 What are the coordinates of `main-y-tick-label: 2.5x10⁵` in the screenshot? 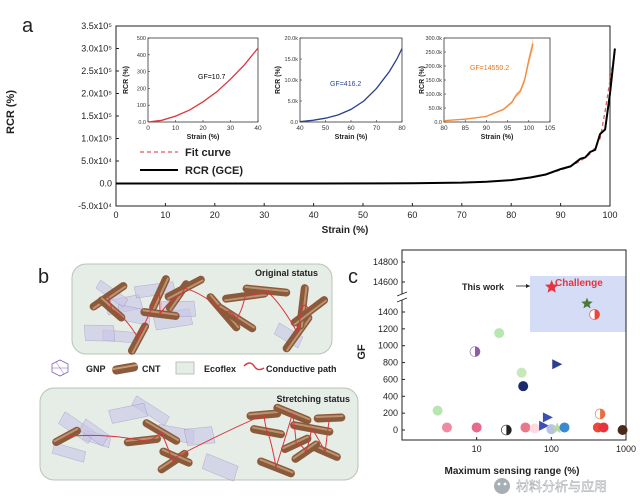 It's located at (96, 71).